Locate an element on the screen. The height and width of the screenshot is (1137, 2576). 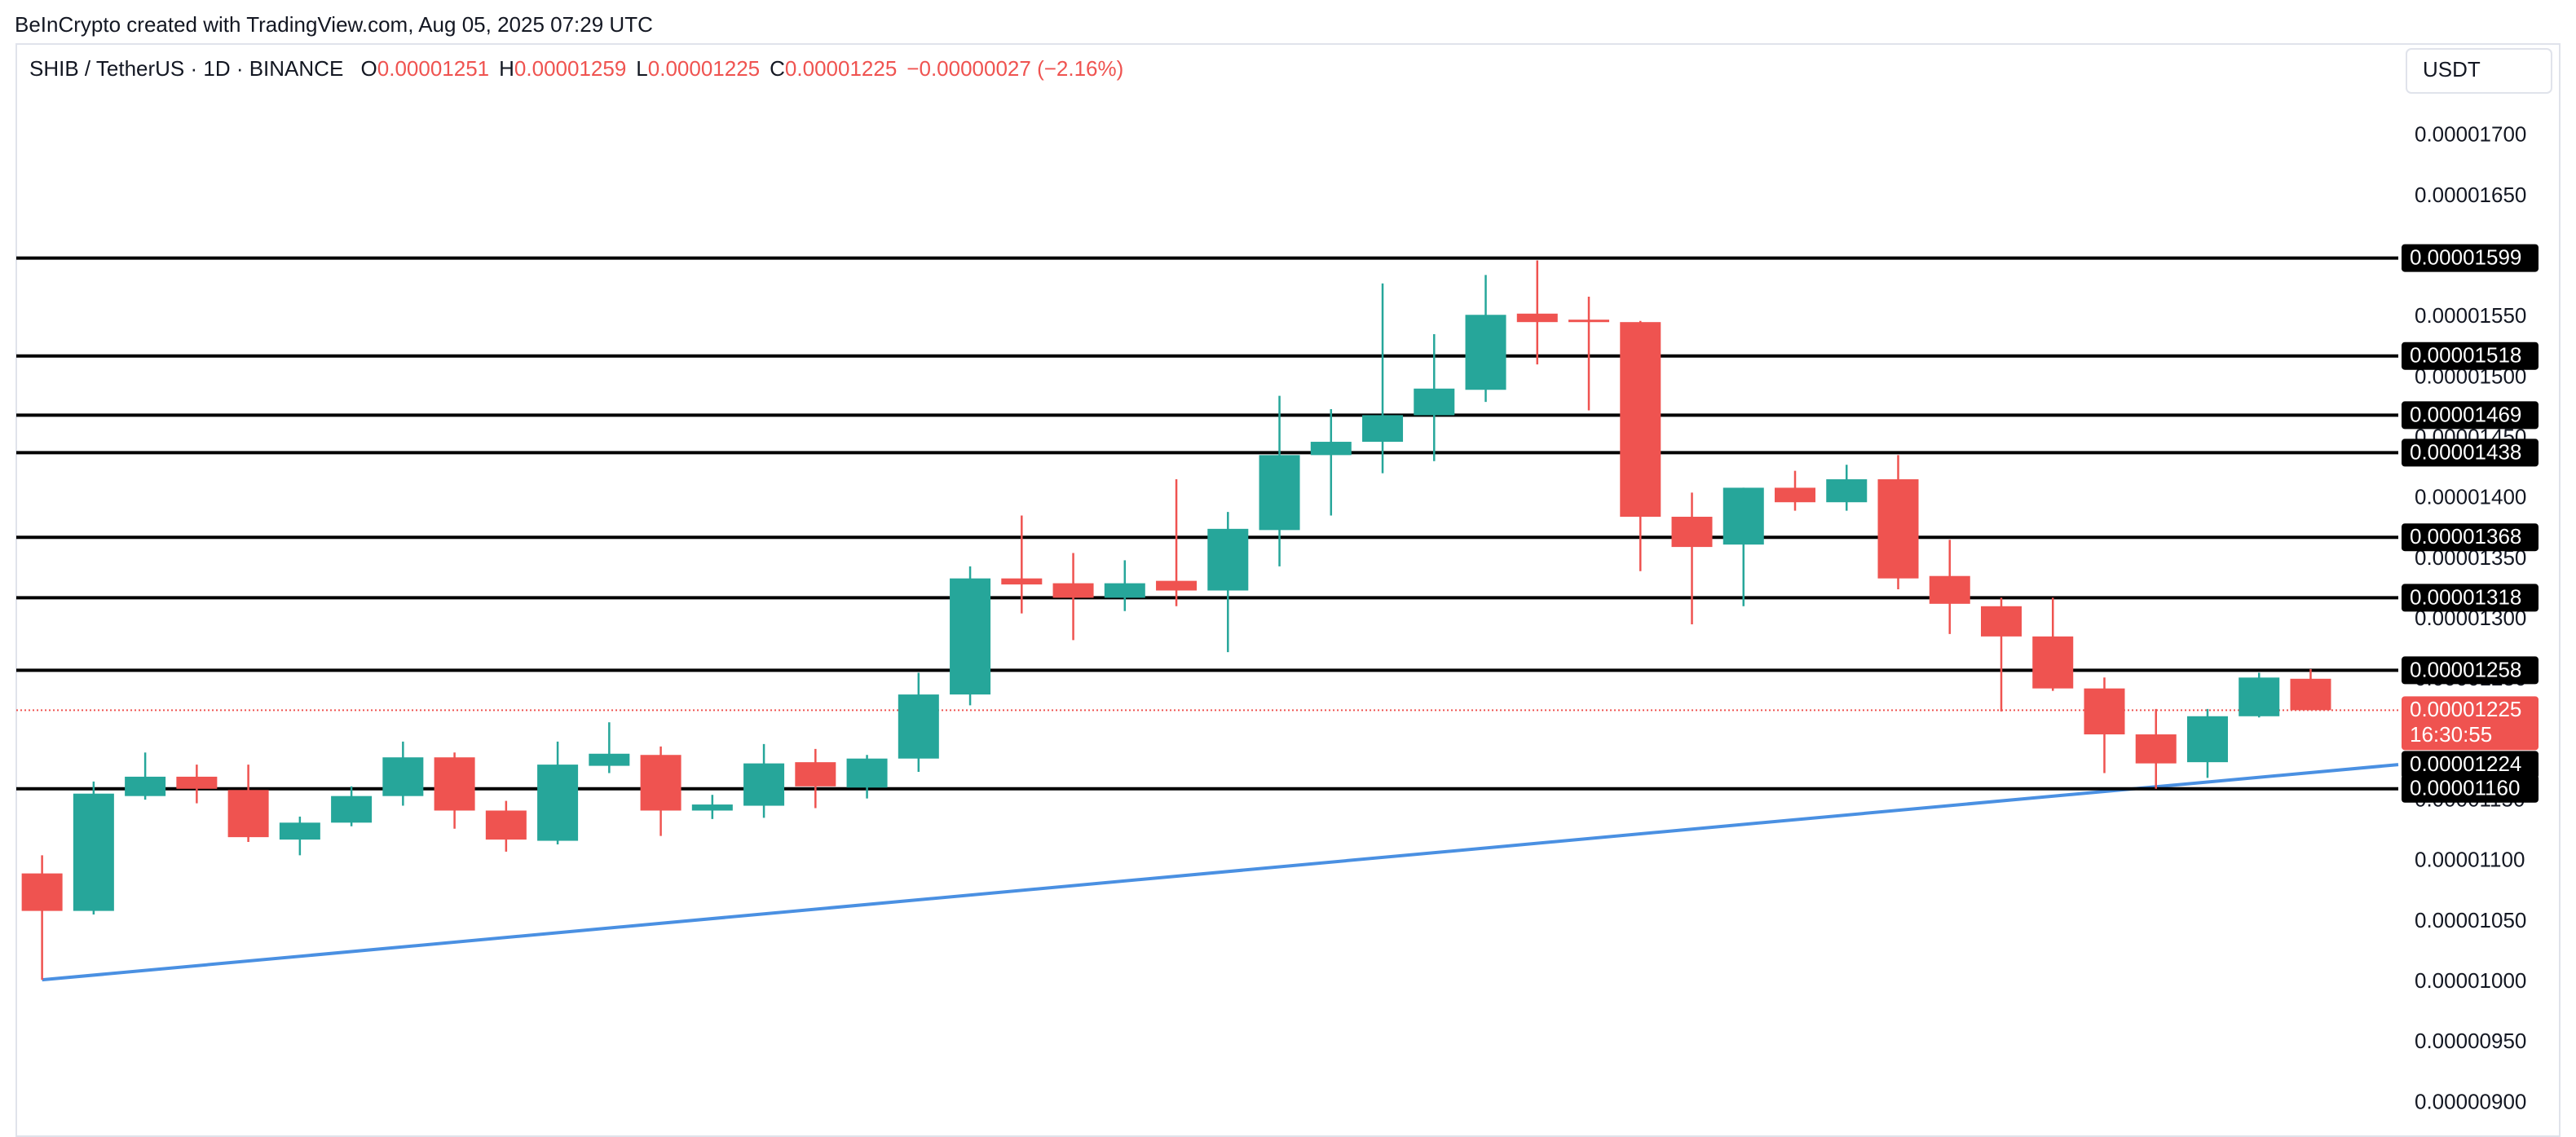
ohlc-key: H is located at coordinates (506, 69).